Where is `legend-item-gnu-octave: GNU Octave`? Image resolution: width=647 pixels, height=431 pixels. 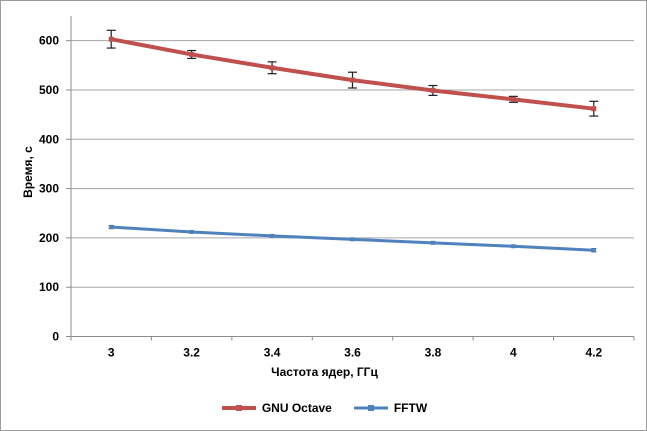 legend-item-gnu-octave: GNU Octave is located at coordinates (276, 408).